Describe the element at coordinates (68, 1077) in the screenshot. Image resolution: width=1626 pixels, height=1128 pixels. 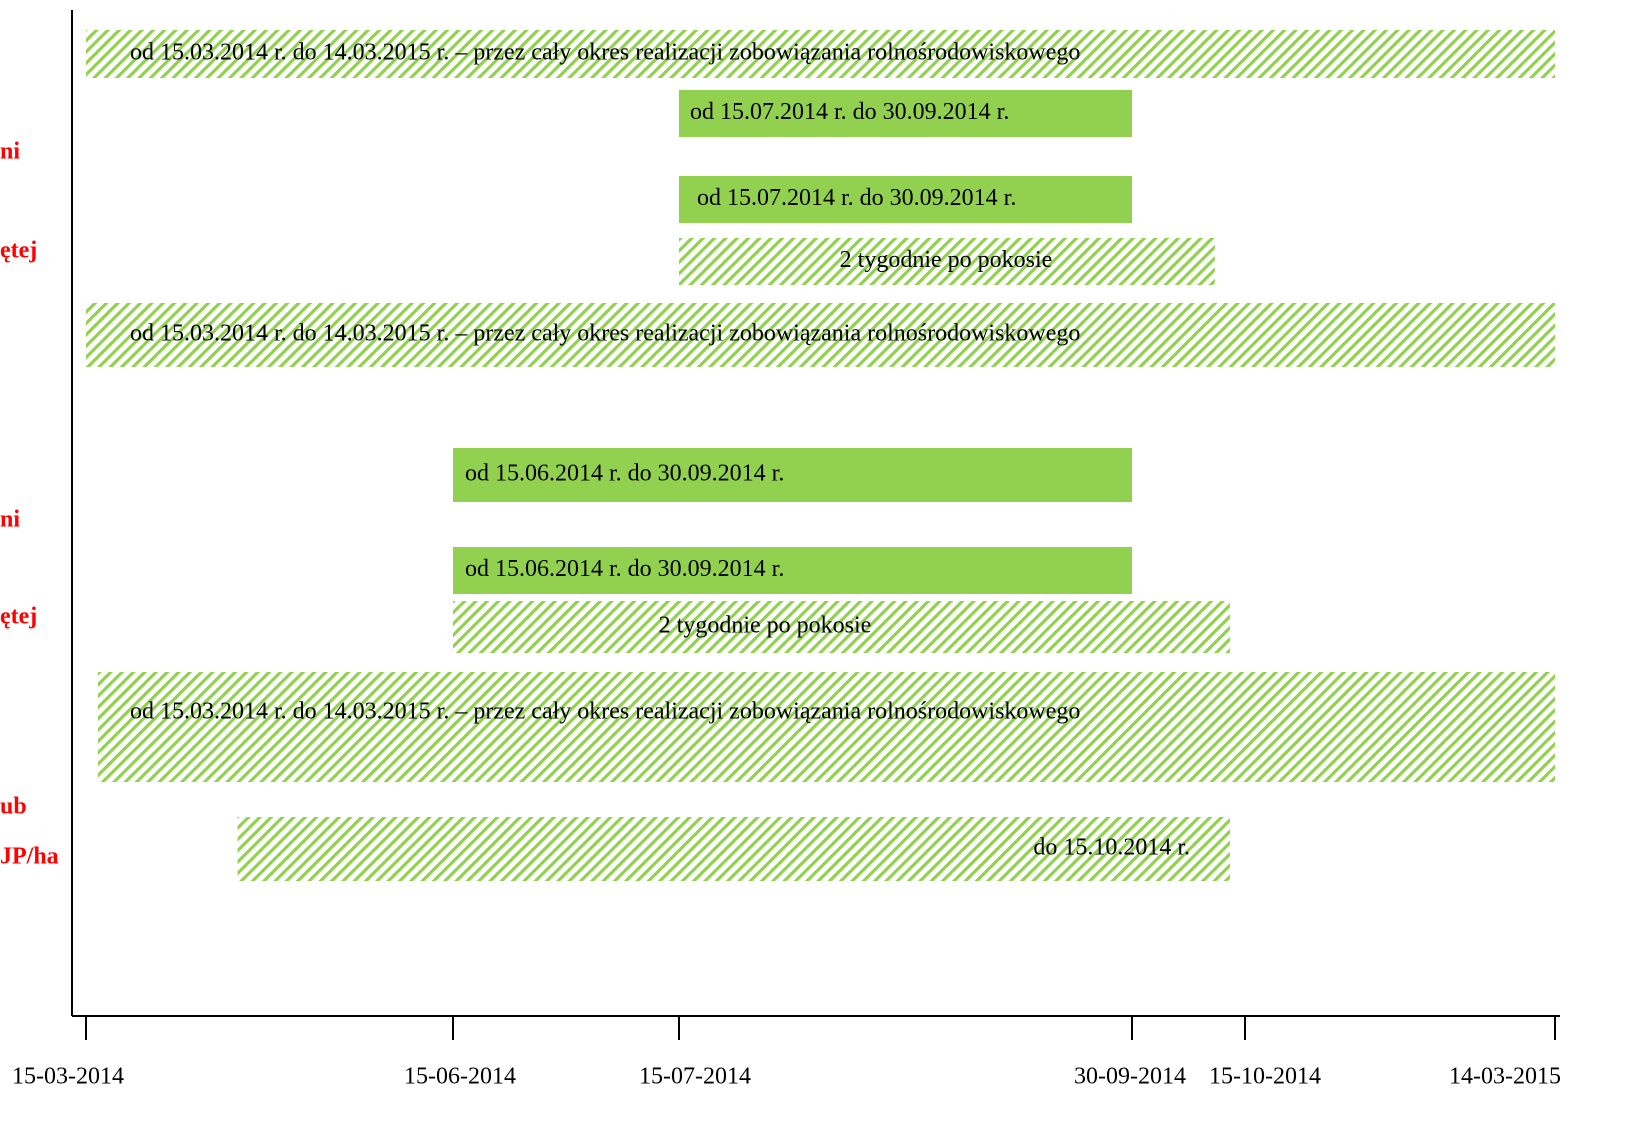
I see `x-tick-label: 15-03-2014` at that location.